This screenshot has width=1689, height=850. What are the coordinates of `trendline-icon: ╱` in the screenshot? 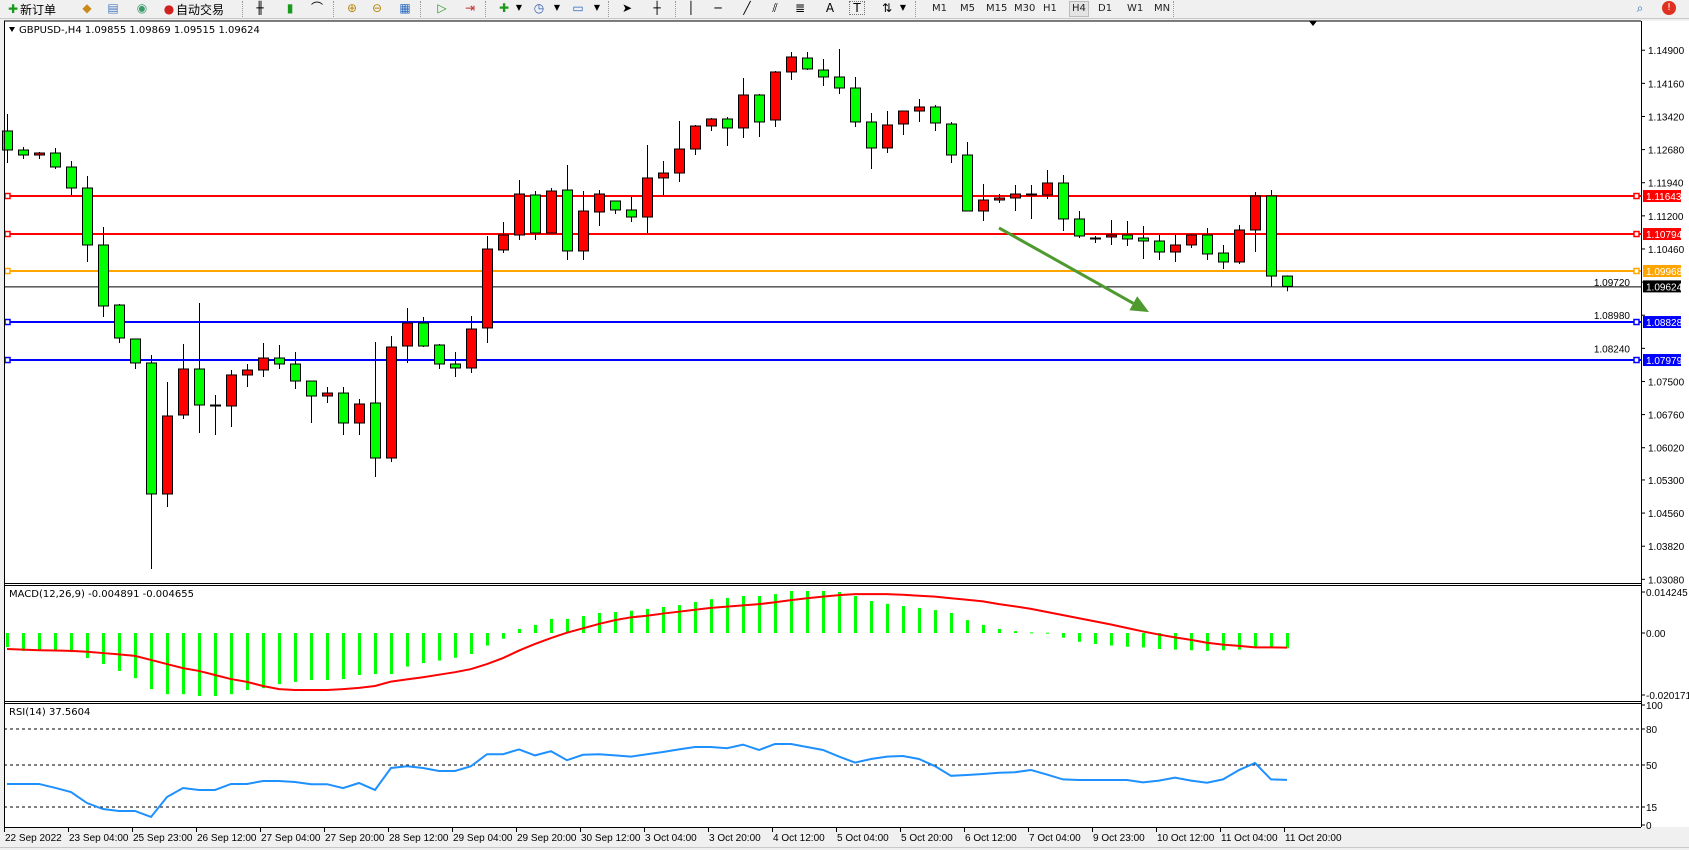 It's located at (747, 8).